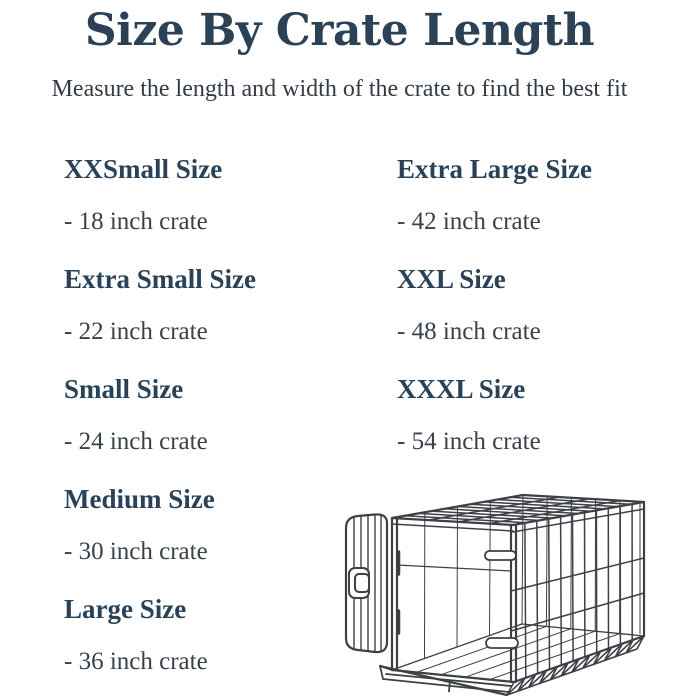 The width and height of the screenshot is (679, 697). I want to click on page-title: Size By Crate Length, so click(339, 30).